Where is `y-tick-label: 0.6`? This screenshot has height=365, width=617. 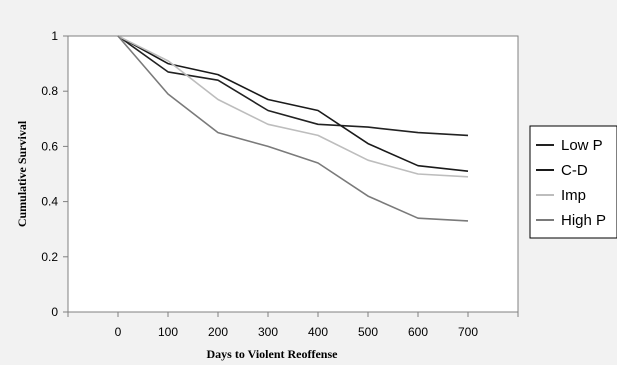 y-tick-label: 0.6 is located at coordinates (49, 146).